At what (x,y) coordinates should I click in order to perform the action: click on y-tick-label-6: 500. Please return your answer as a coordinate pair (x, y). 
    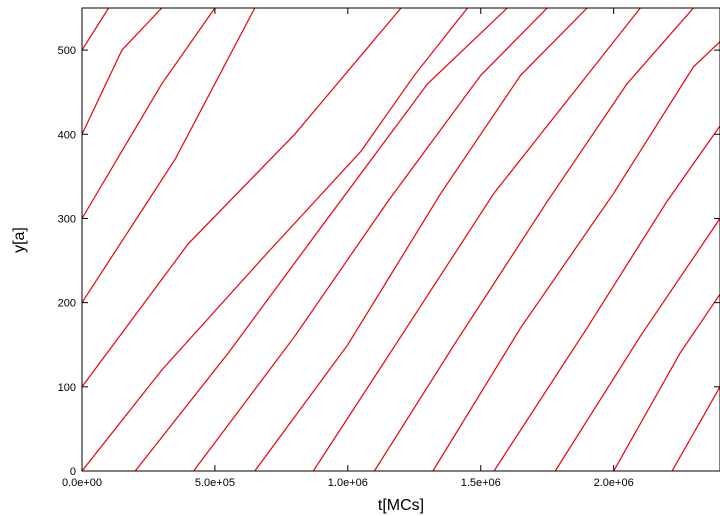
    Looking at the image, I should click on (67, 51).